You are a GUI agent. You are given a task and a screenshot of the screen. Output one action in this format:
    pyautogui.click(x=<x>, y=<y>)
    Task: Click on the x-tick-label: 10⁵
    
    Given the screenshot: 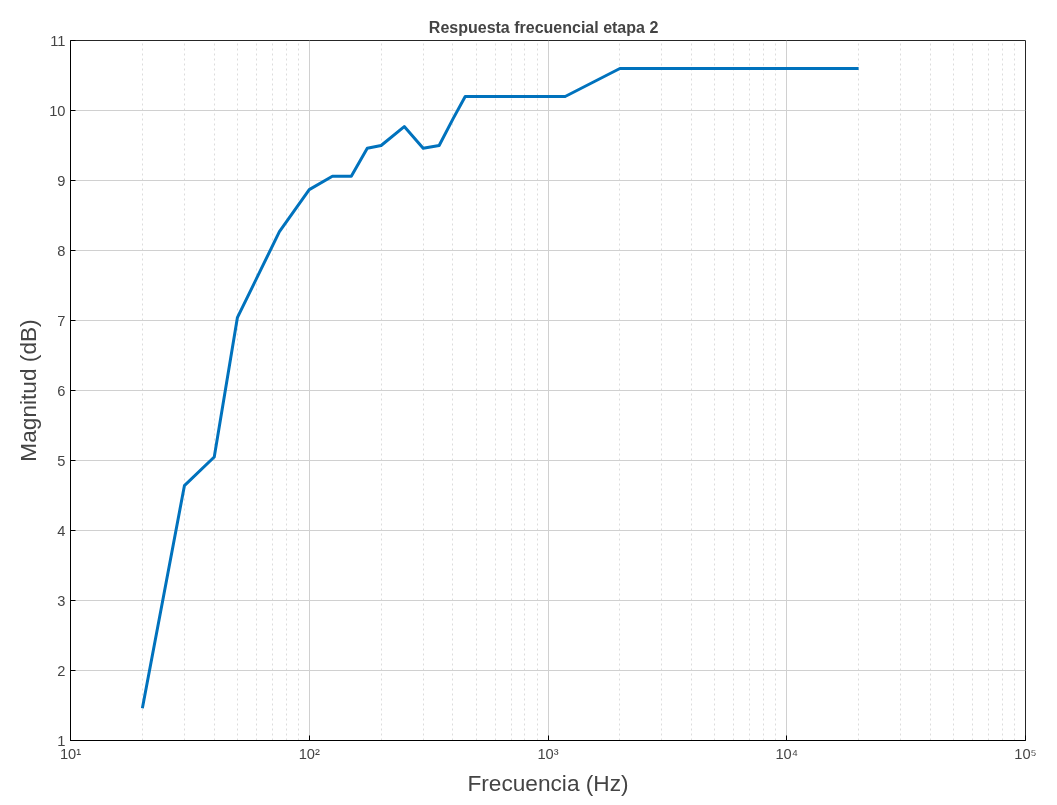 What is the action you would take?
    pyautogui.click(x=1025, y=753)
    